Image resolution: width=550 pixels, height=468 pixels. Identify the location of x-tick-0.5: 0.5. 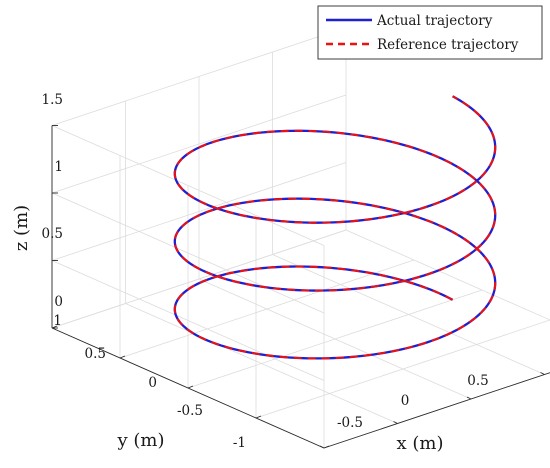
(477, 381).